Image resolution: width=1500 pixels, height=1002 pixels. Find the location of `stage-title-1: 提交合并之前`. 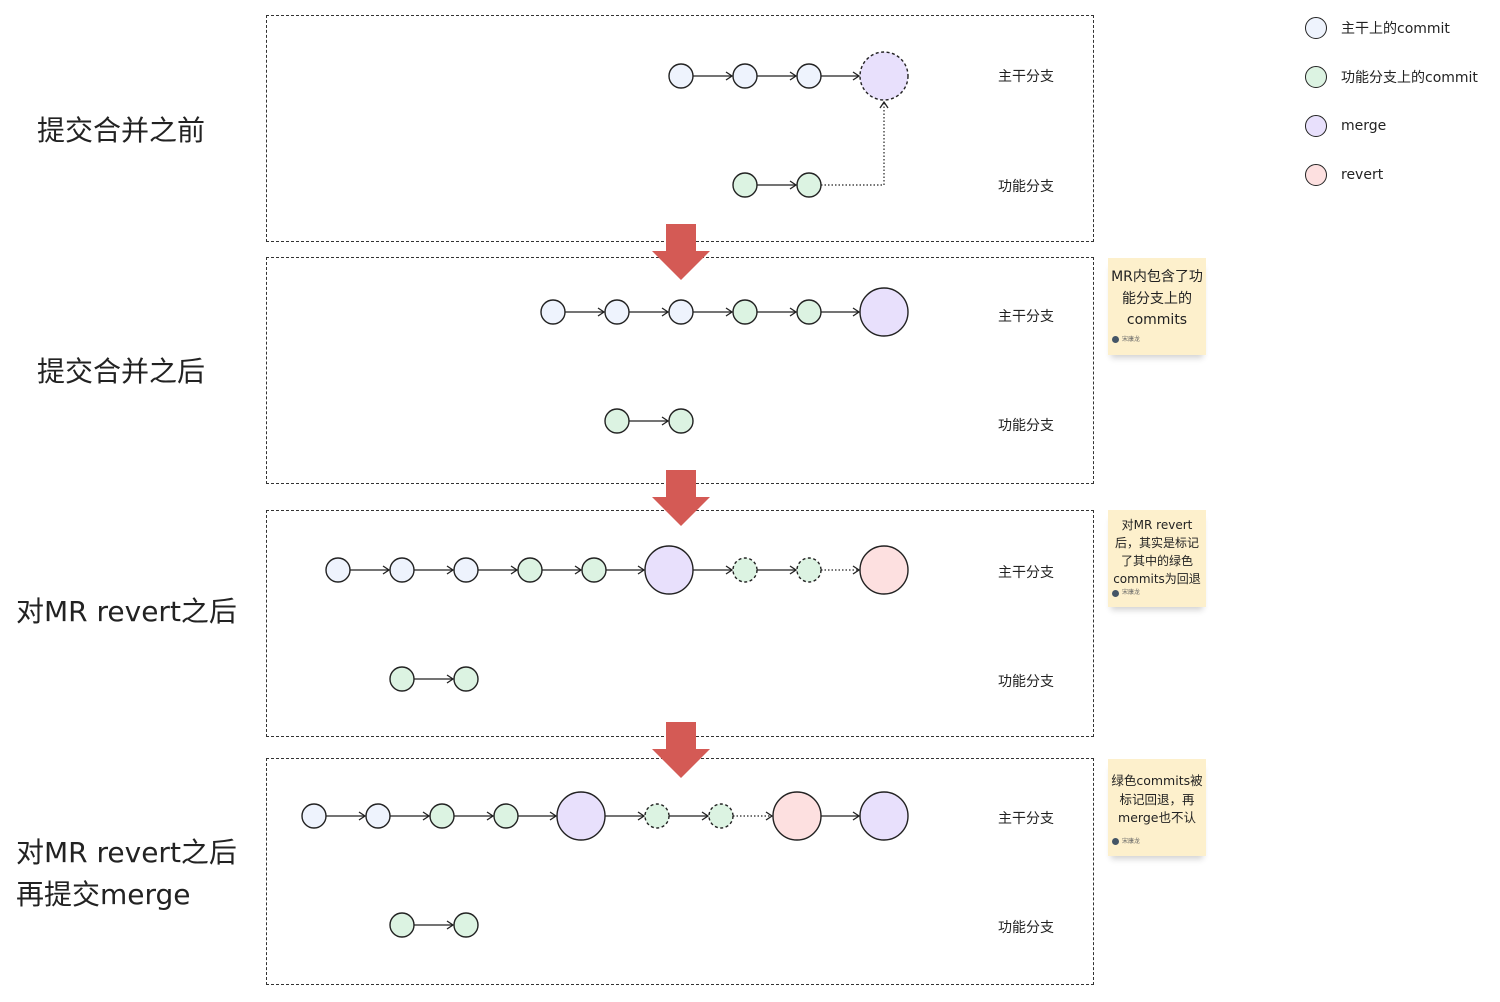

stage-title-1: 提交合并之前 is located at coordinates (121, 130).